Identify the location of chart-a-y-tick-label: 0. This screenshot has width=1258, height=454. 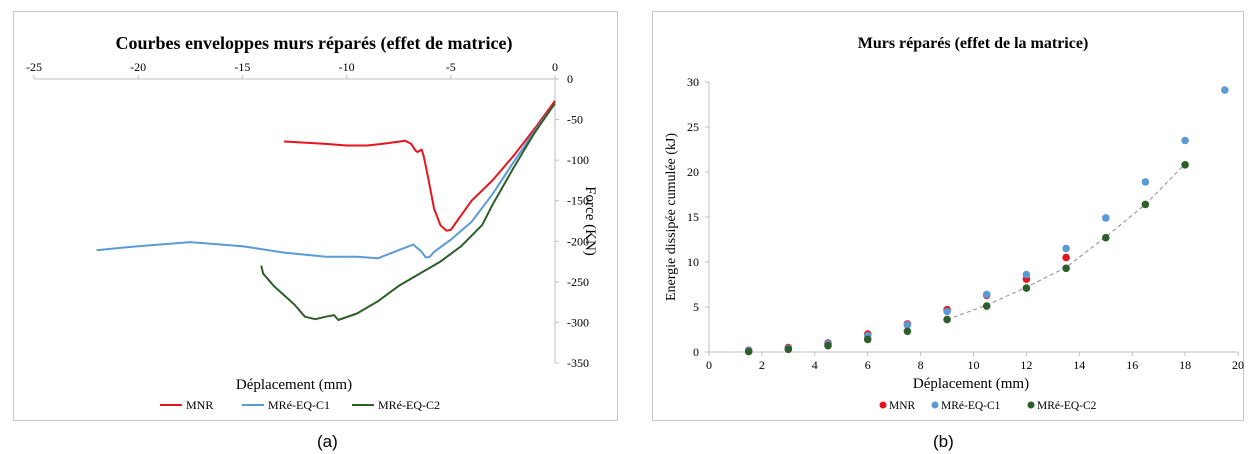
(570, 79).